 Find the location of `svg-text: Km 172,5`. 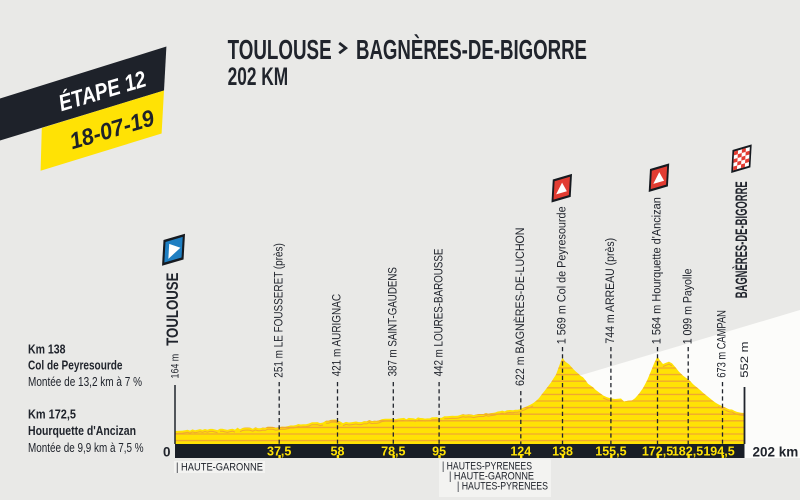

svg-text: Km 172,5 is located at coordinates (52, 415).